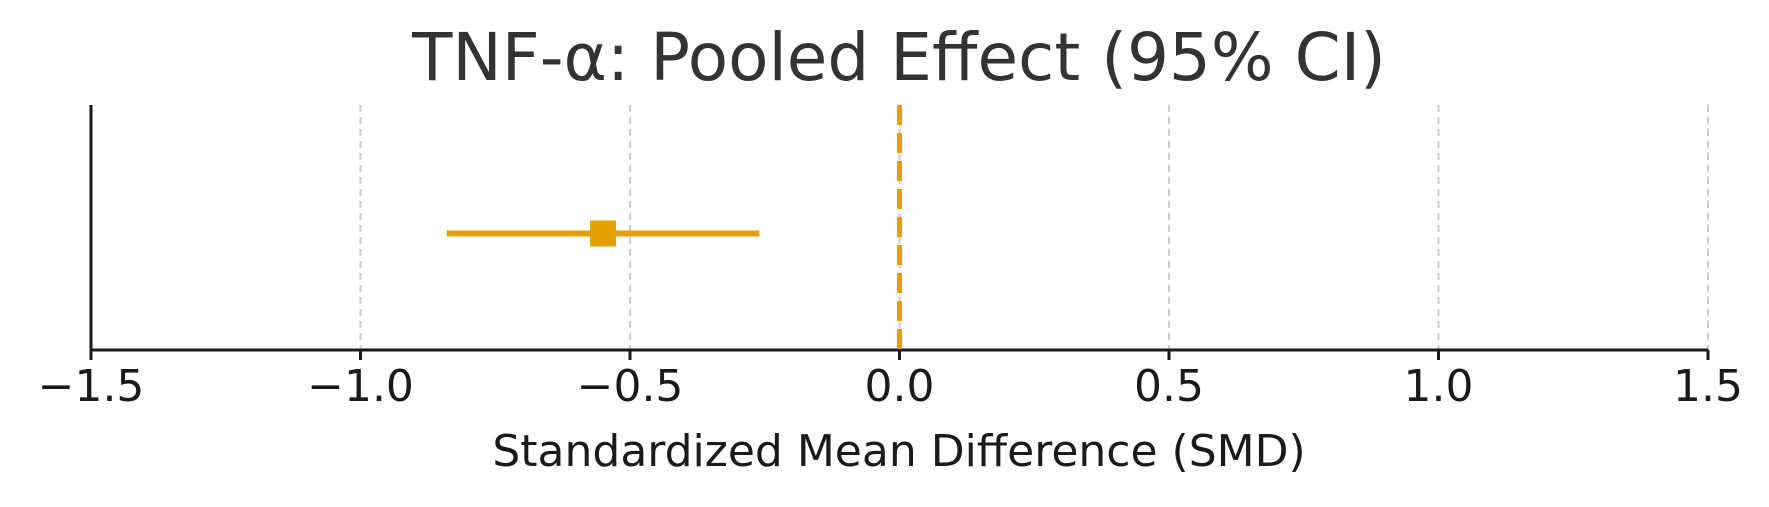 Image resolution: width=1769 pixels, height=507 pixels. What do you see at coordinates (1169, 386) in the screenshot?
I see `x-tick-label: 0.5` at bounding box center [1169, 386].